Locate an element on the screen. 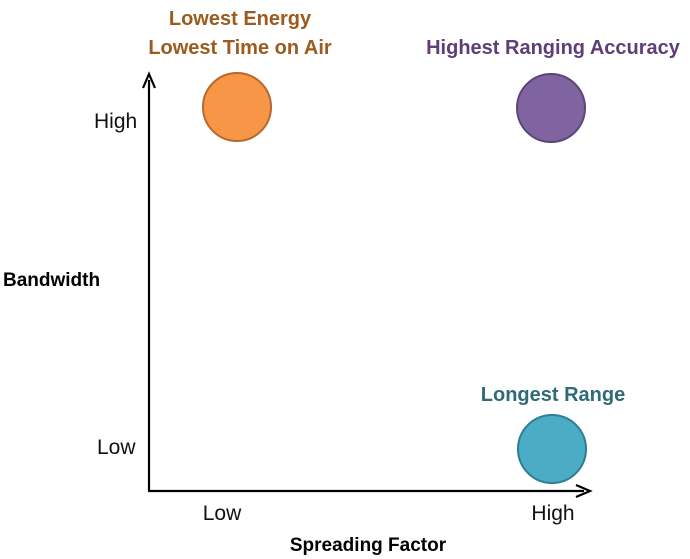  x-axis-arrowhead is located at coordinates (584, 491).